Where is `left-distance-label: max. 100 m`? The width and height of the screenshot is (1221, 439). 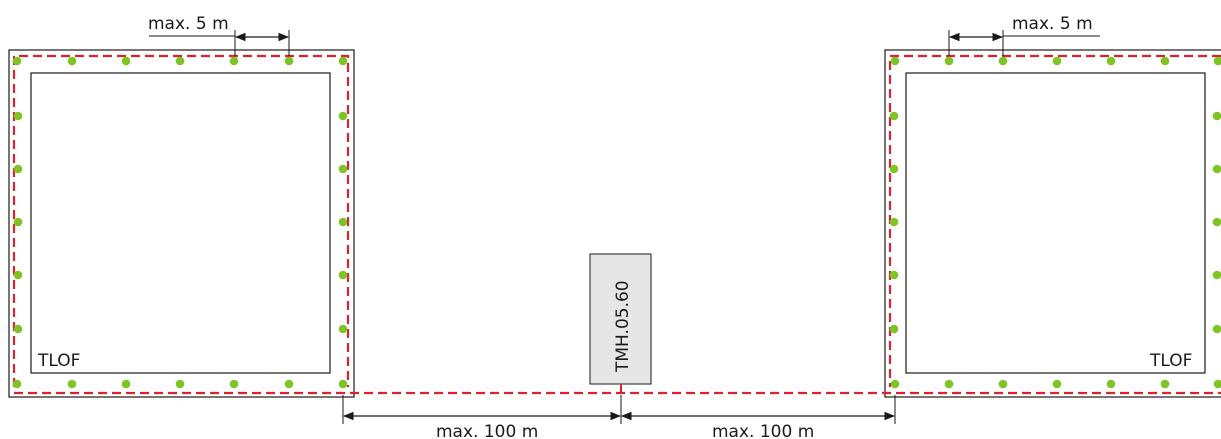
left-distance-label: max. 100 m is located at coordinates (487, 430).